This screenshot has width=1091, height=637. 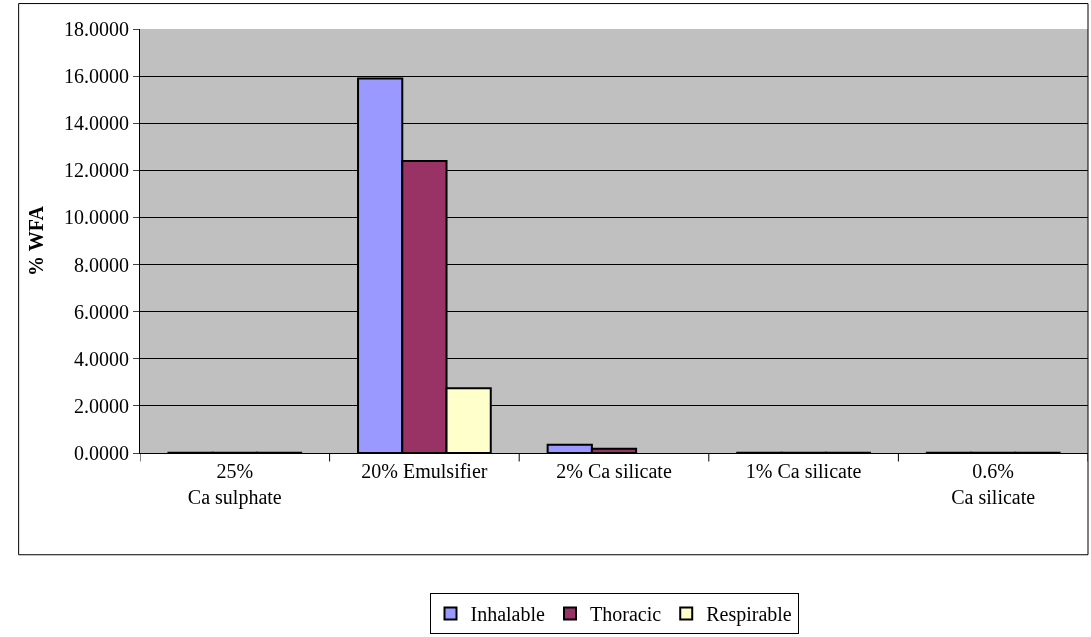 I want to click on y-tick-label: 4.0000, so click(x=101, y=358).